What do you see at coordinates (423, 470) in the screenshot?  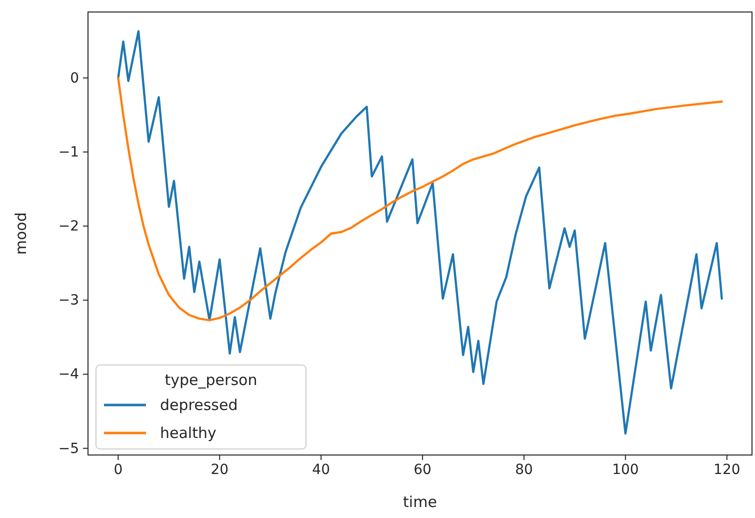 I see `x-tick-label: 60` at bounding box center [423, 470].